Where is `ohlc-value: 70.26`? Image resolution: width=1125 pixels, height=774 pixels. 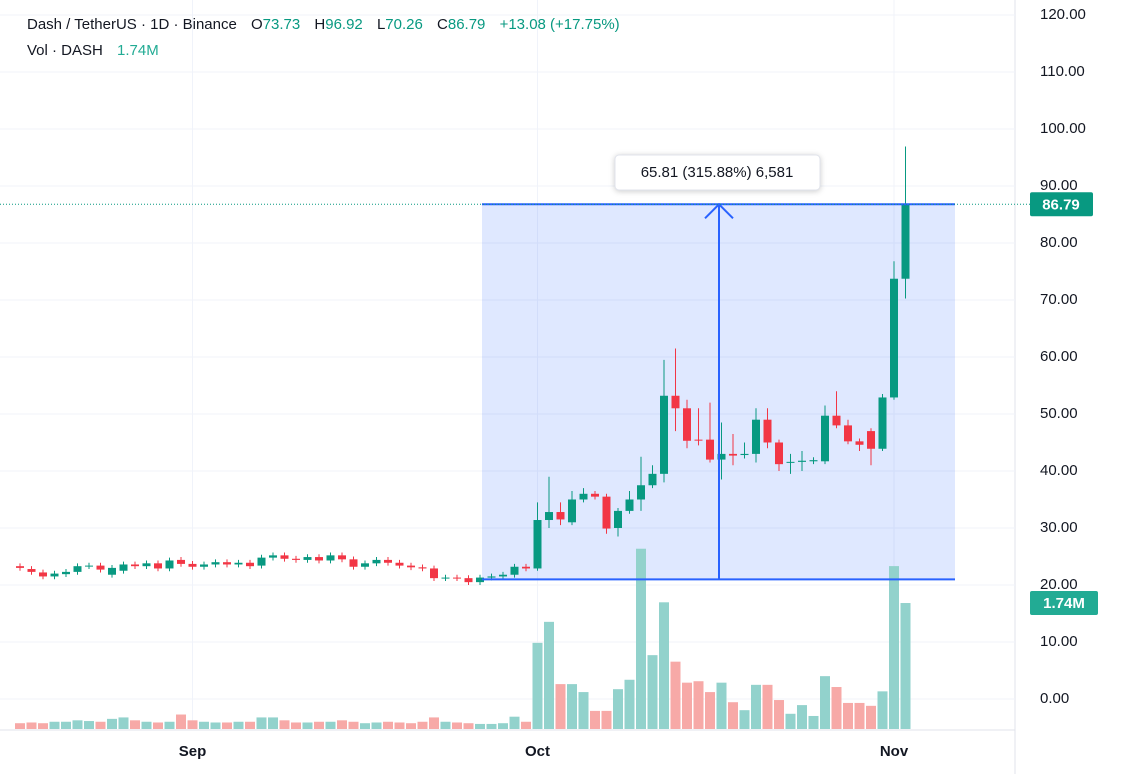
ohlc-value: 70.26 is located at coordinates (404, 24).